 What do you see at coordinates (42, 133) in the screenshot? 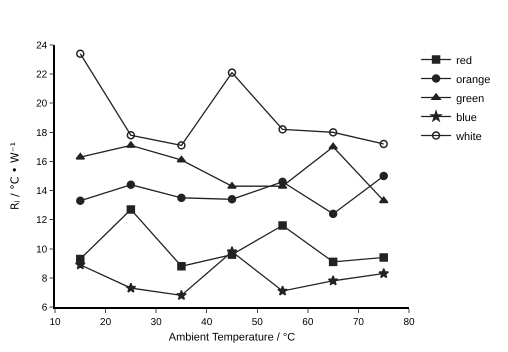
I see `y-tick-label: 18` at bounding box center [42, 133].